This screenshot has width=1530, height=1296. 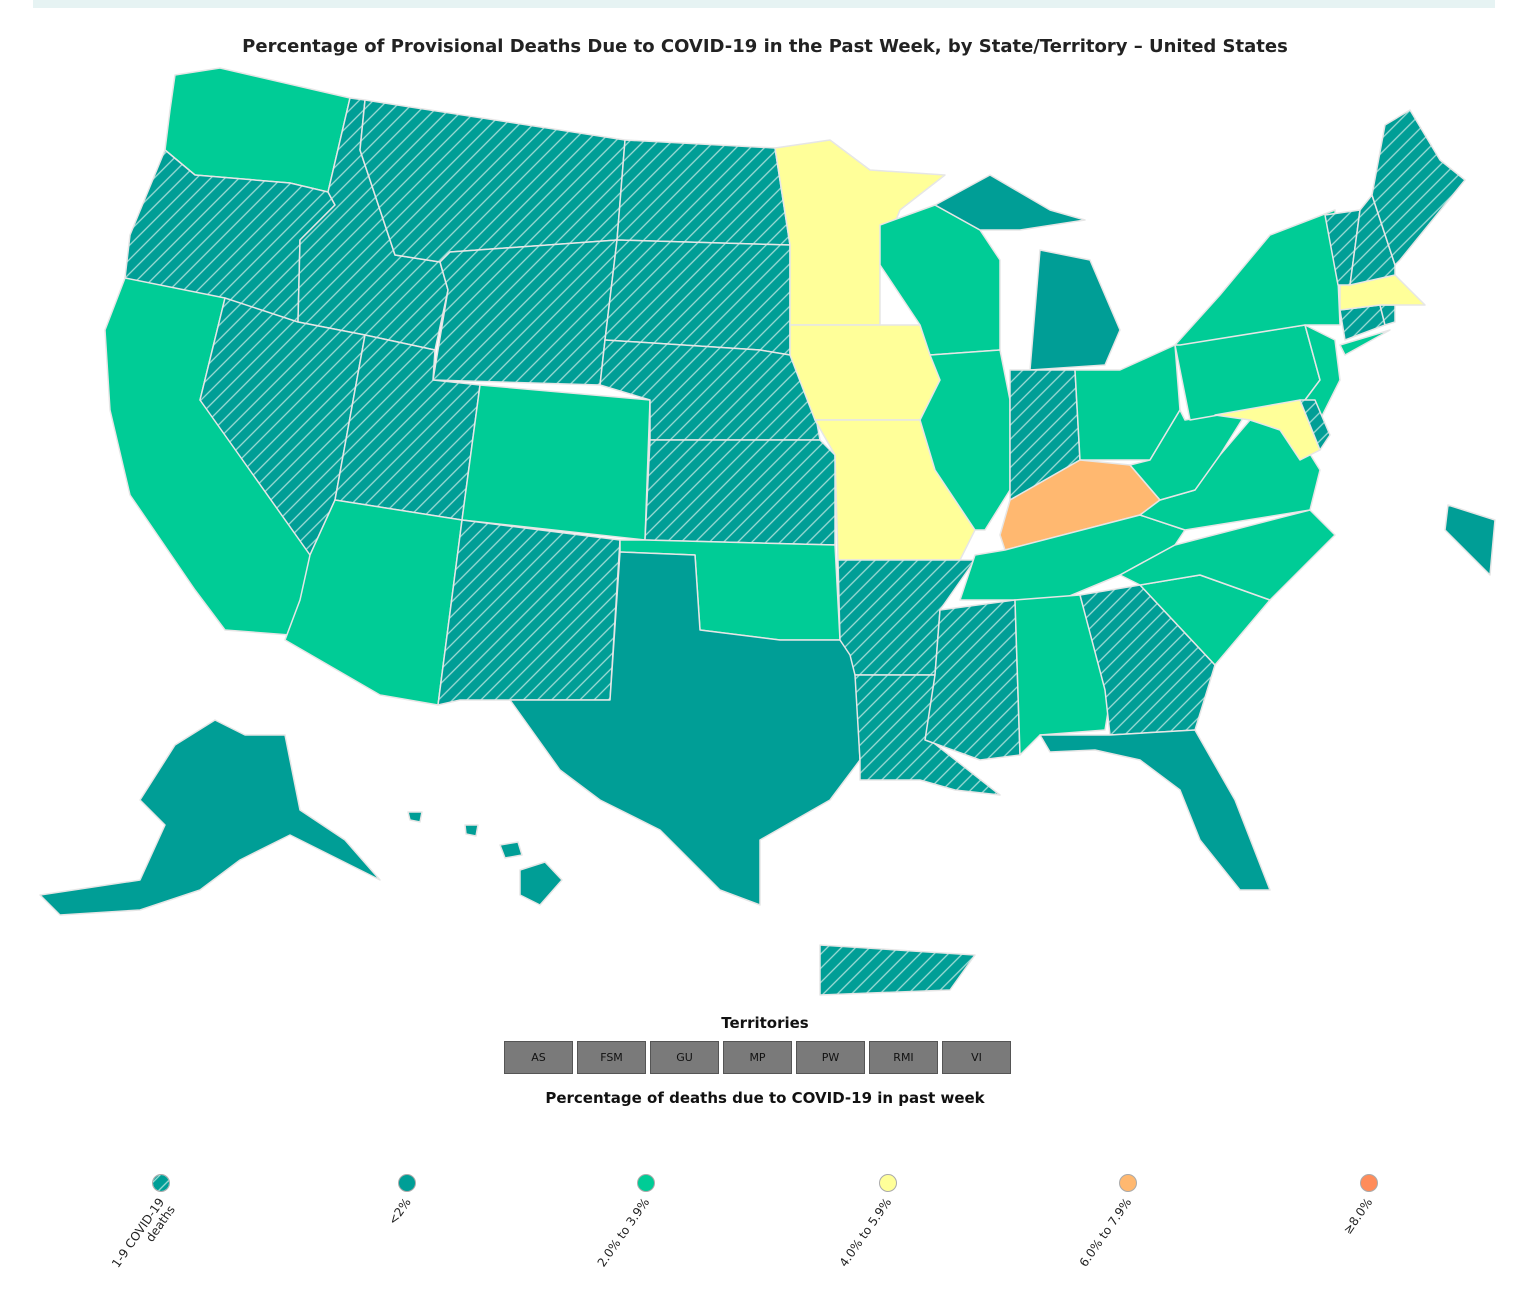 What do you see at coordinates (972, 680) in the screenshot?
I see `state-ms` at bounding box center [972, 680].